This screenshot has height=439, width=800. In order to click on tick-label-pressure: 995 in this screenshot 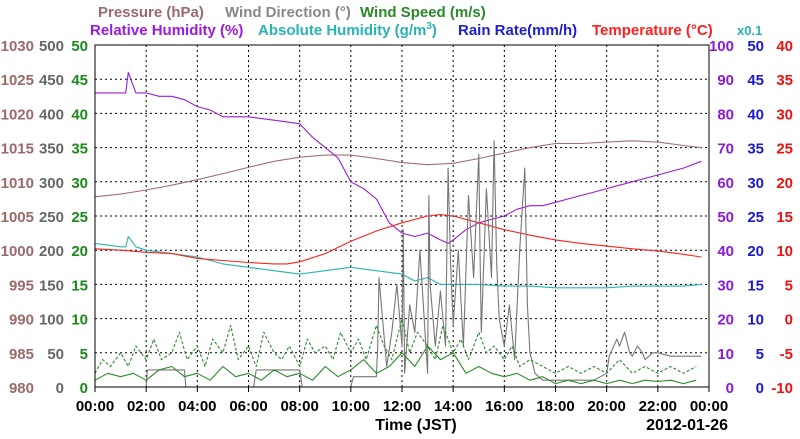, I will do `click(21, 285)`.